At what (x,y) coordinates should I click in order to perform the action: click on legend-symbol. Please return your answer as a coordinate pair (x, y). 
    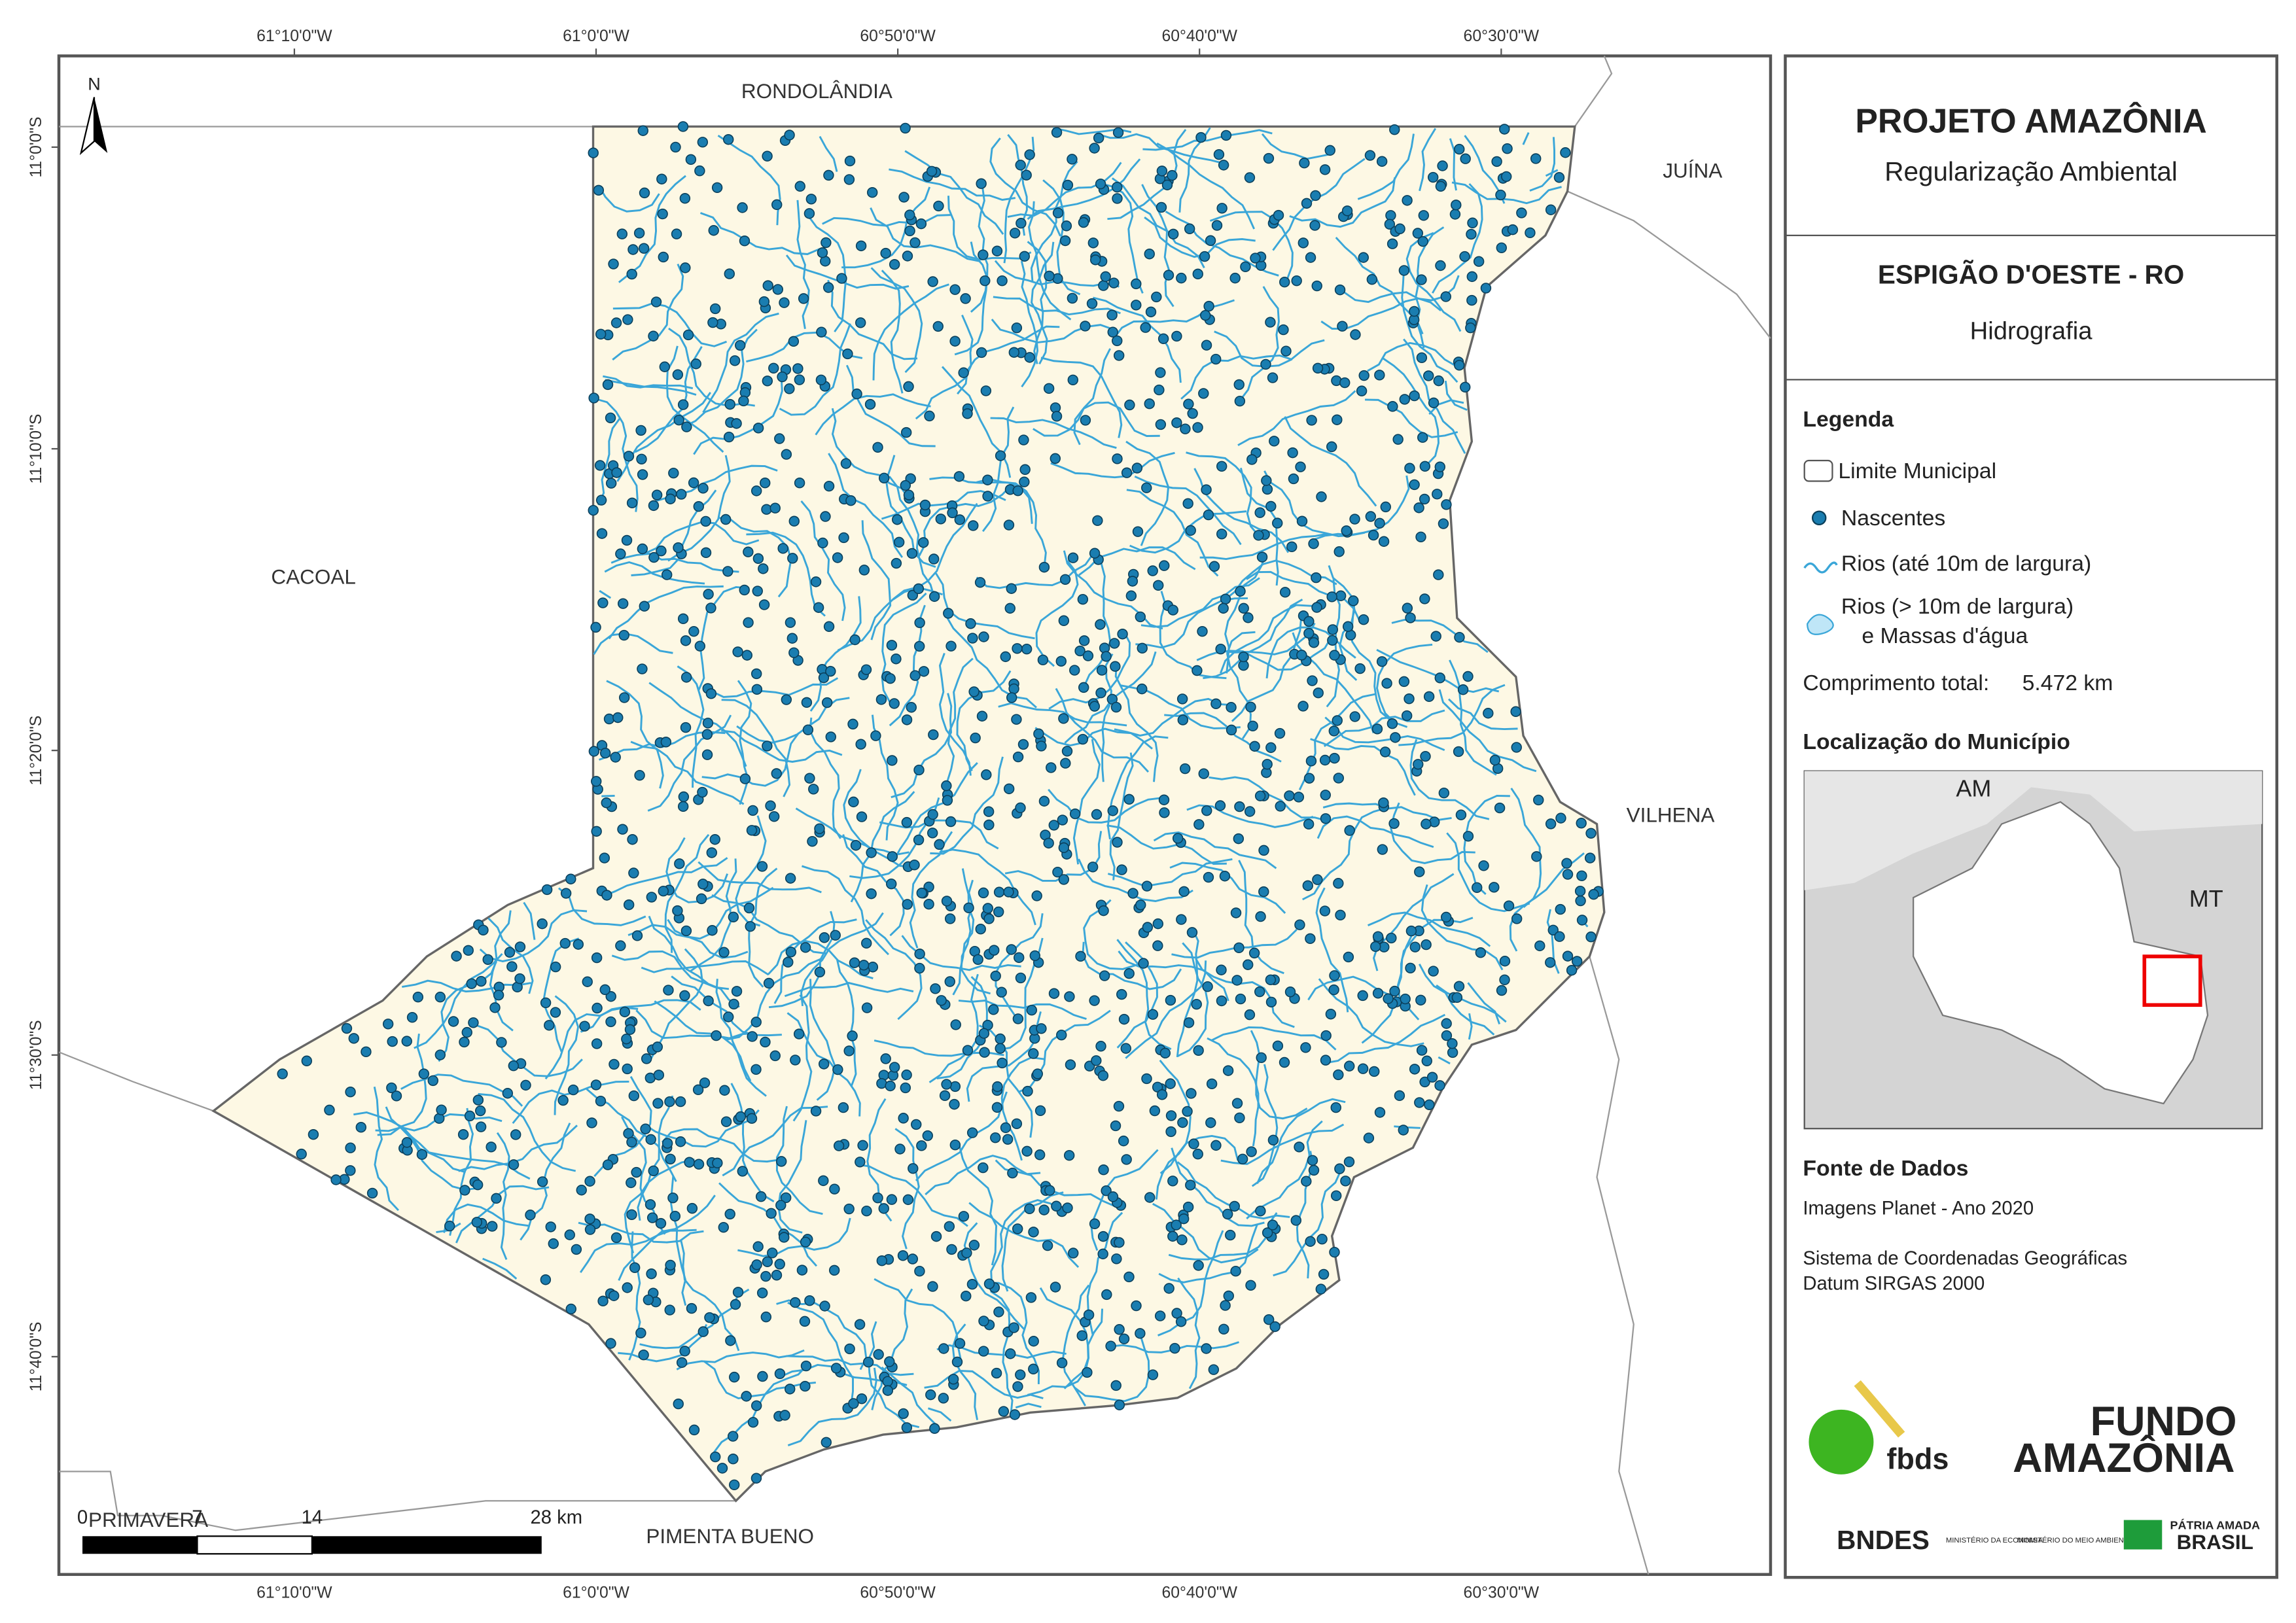
    Looking at the image, I should click on (1820, 624).